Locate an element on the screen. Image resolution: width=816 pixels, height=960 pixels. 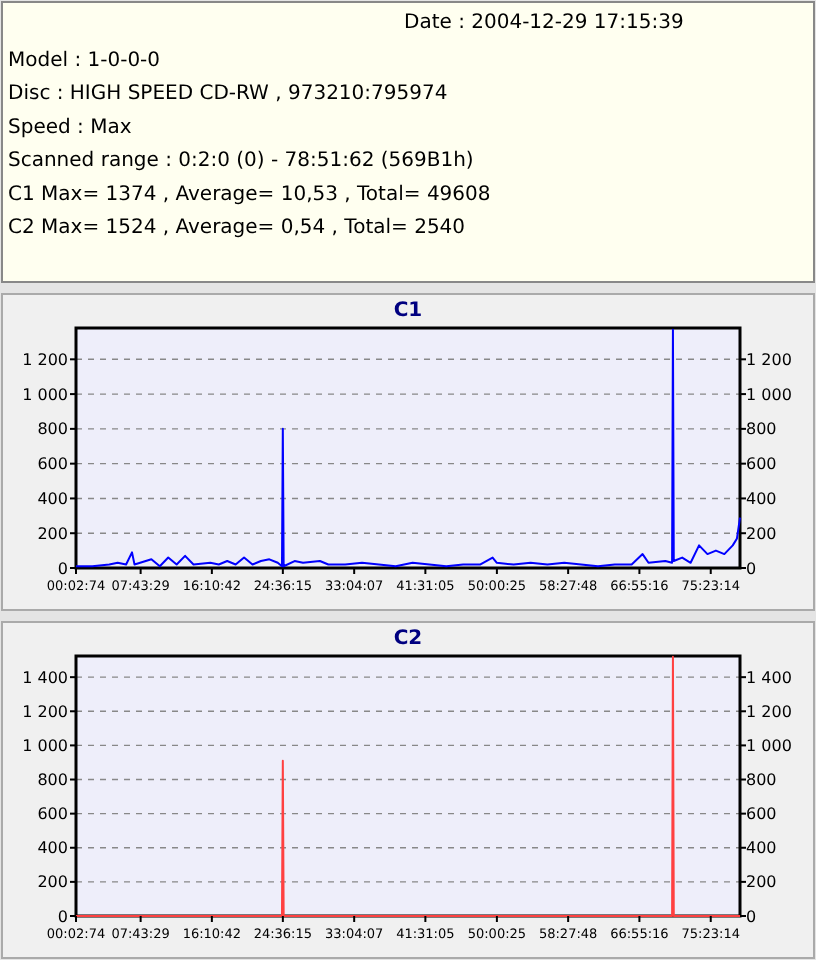
text: C1 Max= 1374 , Average= 10,53 , Total= 49608 is located at coordinates (249, 194).